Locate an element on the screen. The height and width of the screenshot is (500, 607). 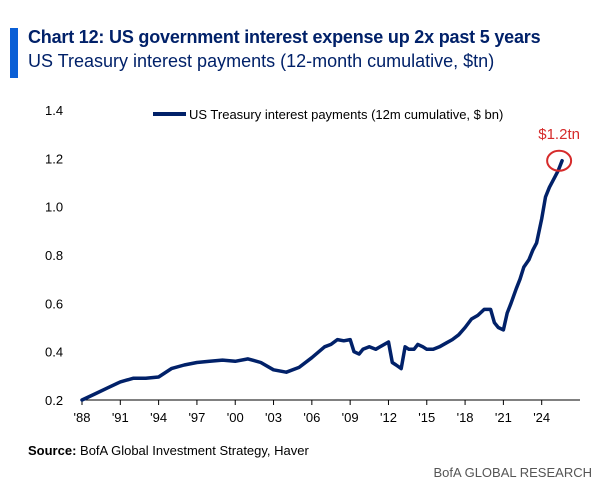
x-tick-label: '91 is located at coordinates (120, 417).